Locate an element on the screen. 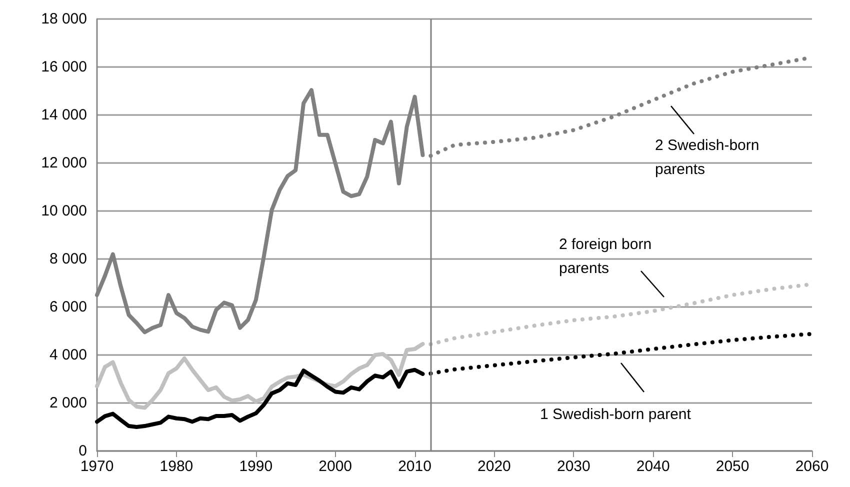 Image resolution: width=850 pixels, height=487 pixels. y-tick-label: 0 is located at coordinates (82, 451).